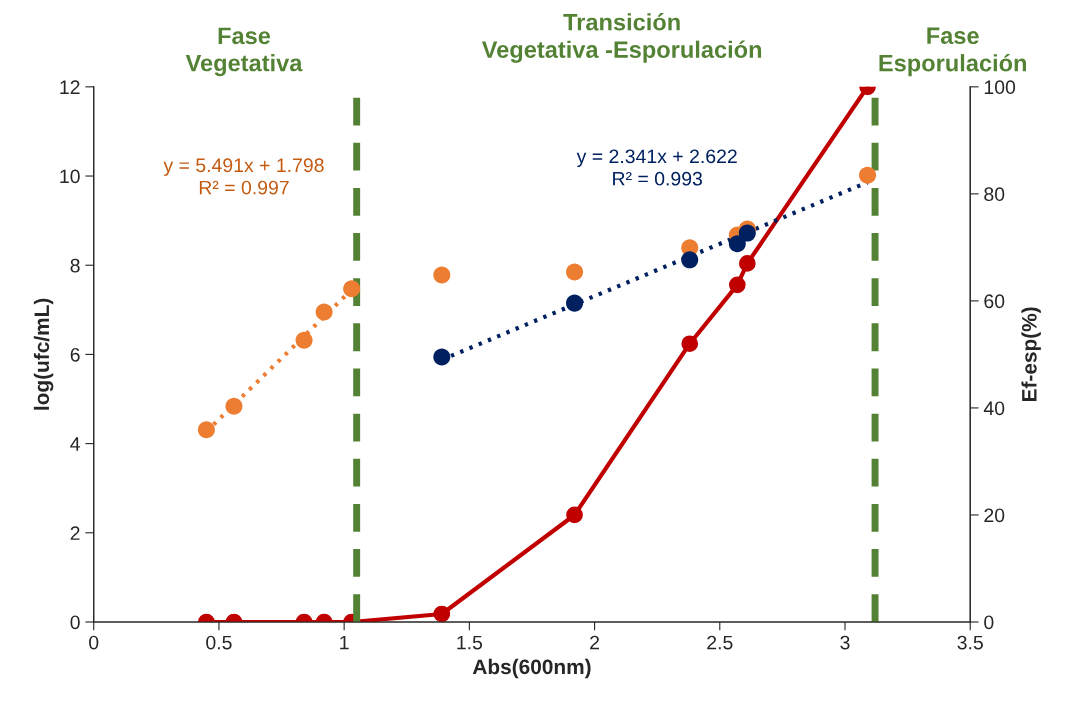  I want to click on x-tick-label: 0.5, so click(219, 642).